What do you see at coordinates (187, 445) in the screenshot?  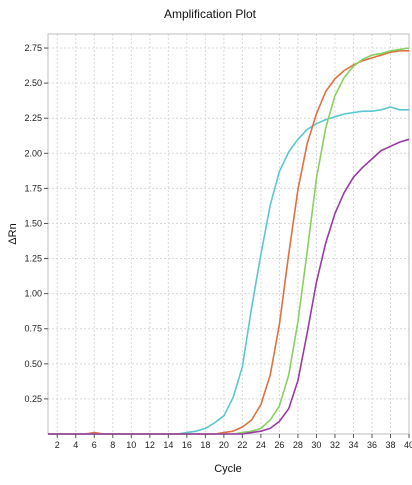 I see `x-tick-label: 16` at bounding box center [187, 445].